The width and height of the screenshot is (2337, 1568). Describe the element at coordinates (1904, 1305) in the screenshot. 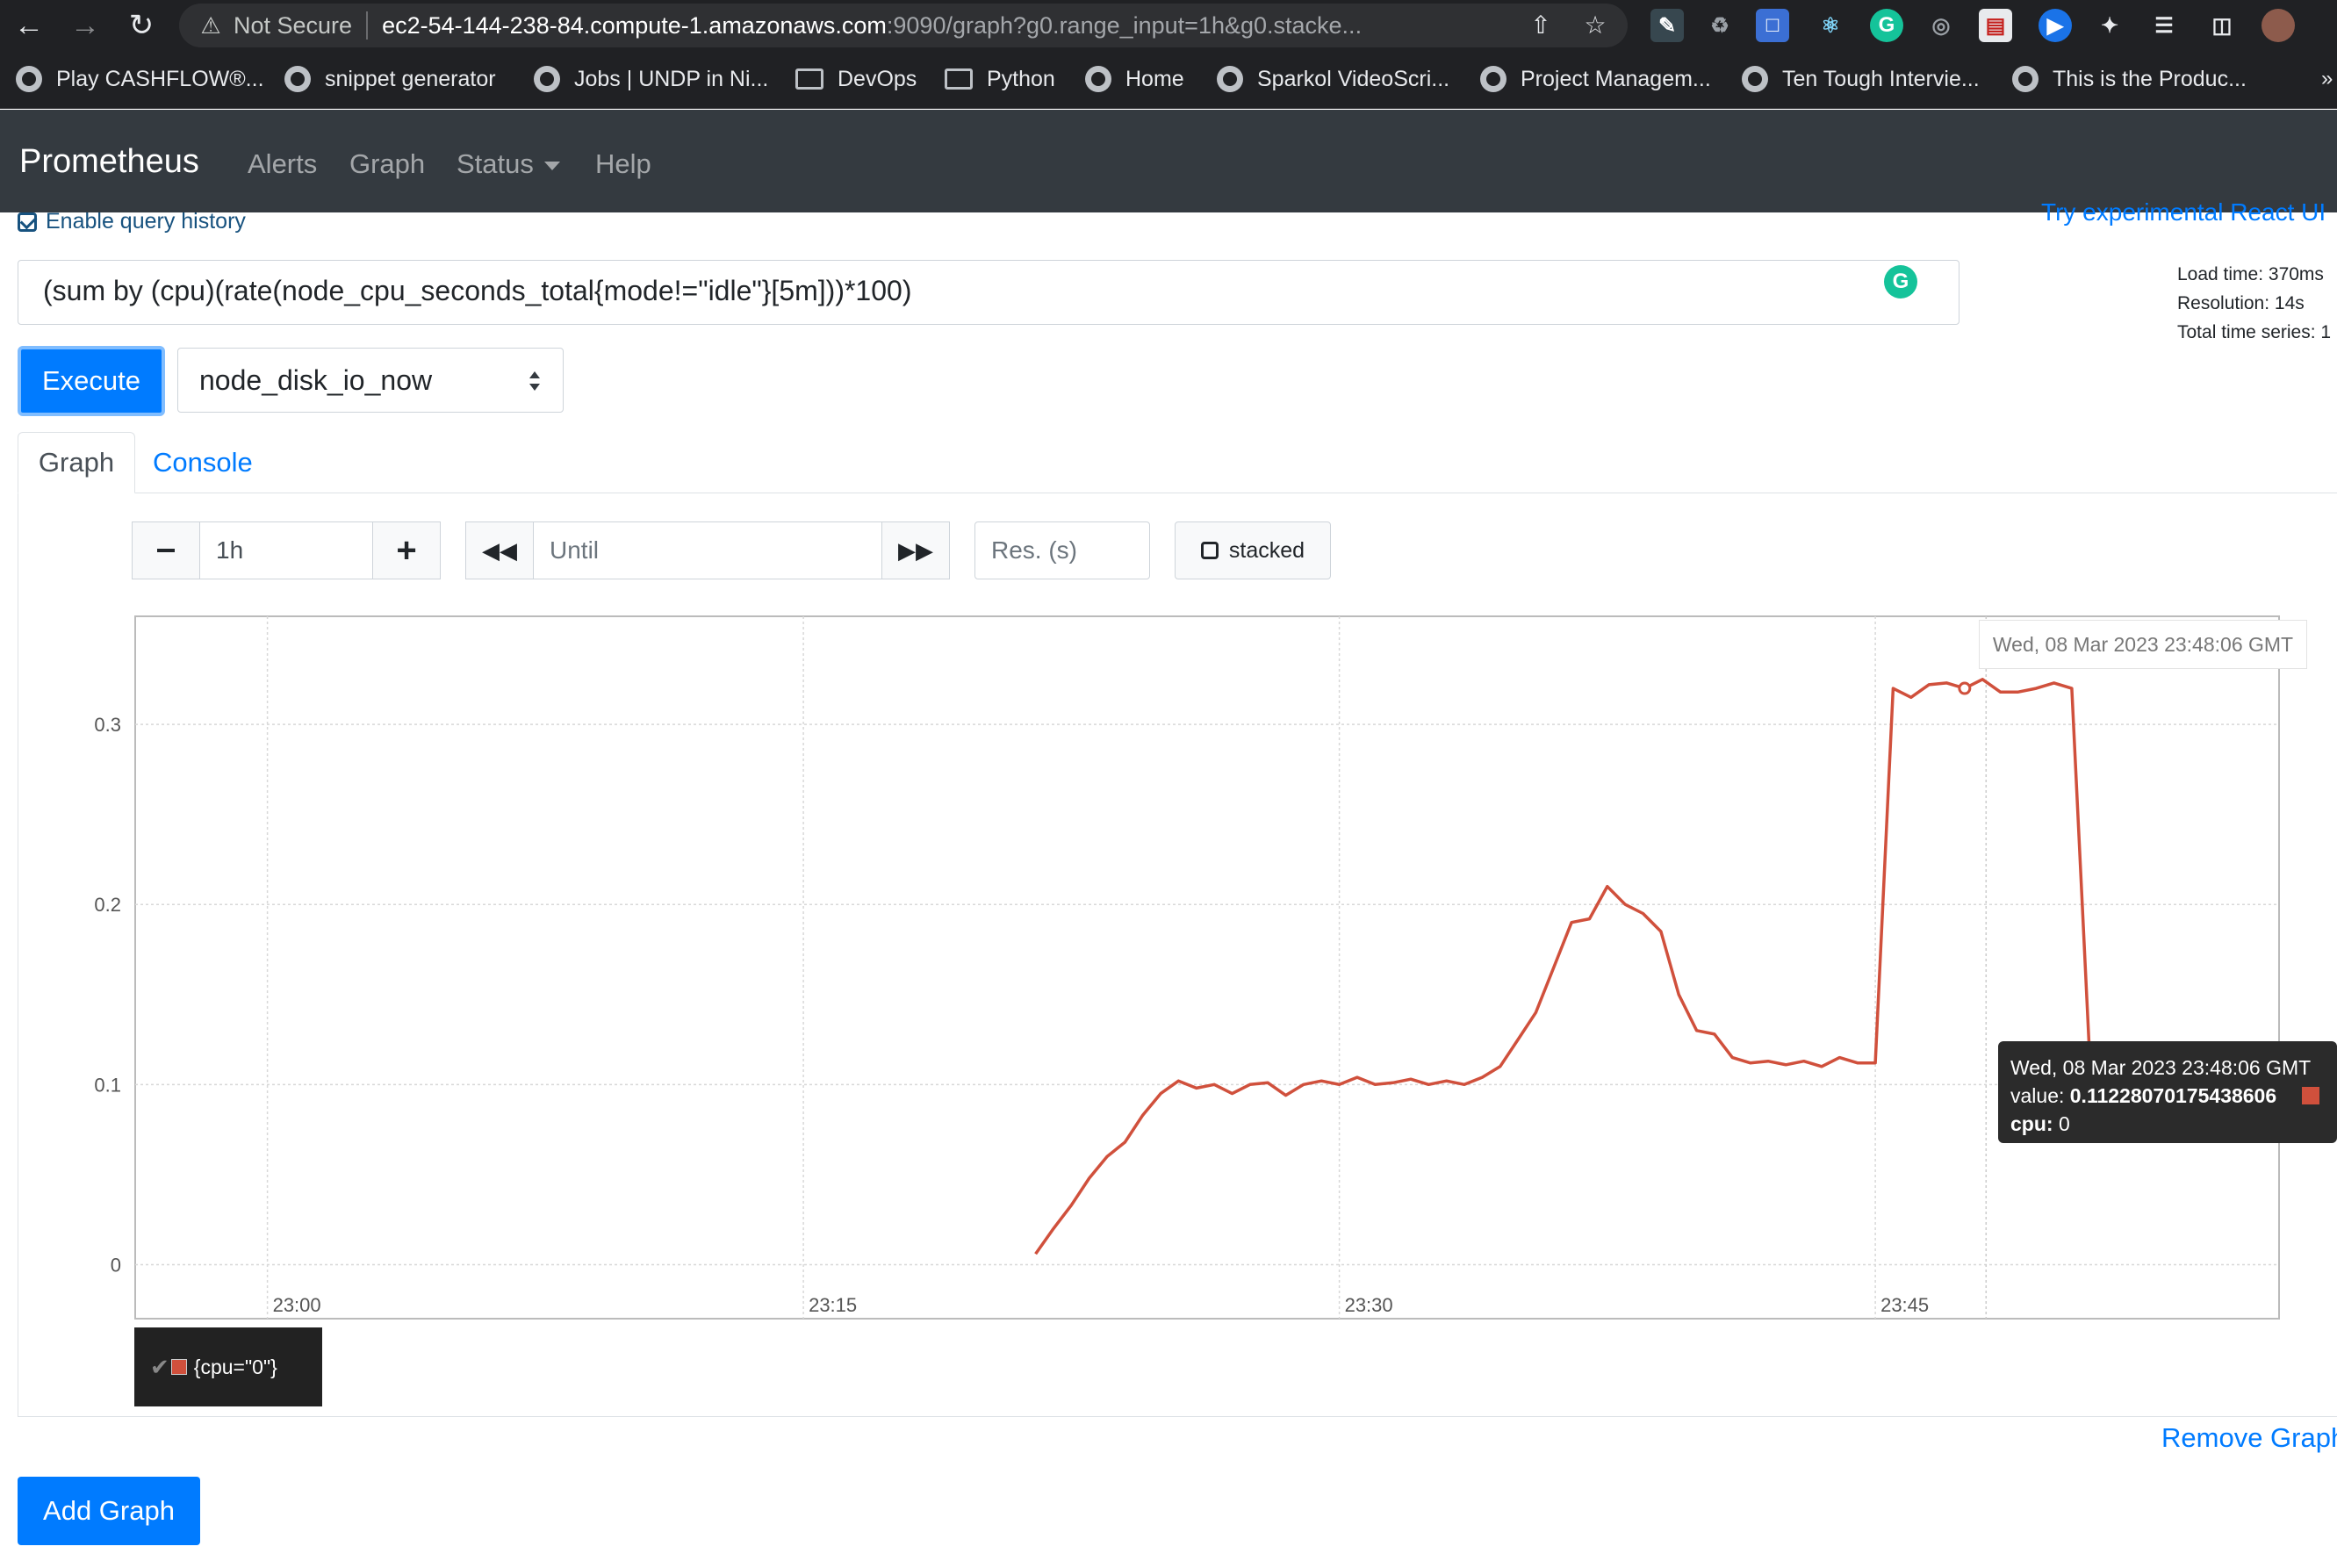

I see `x-tick-label: 23:45` at that location.